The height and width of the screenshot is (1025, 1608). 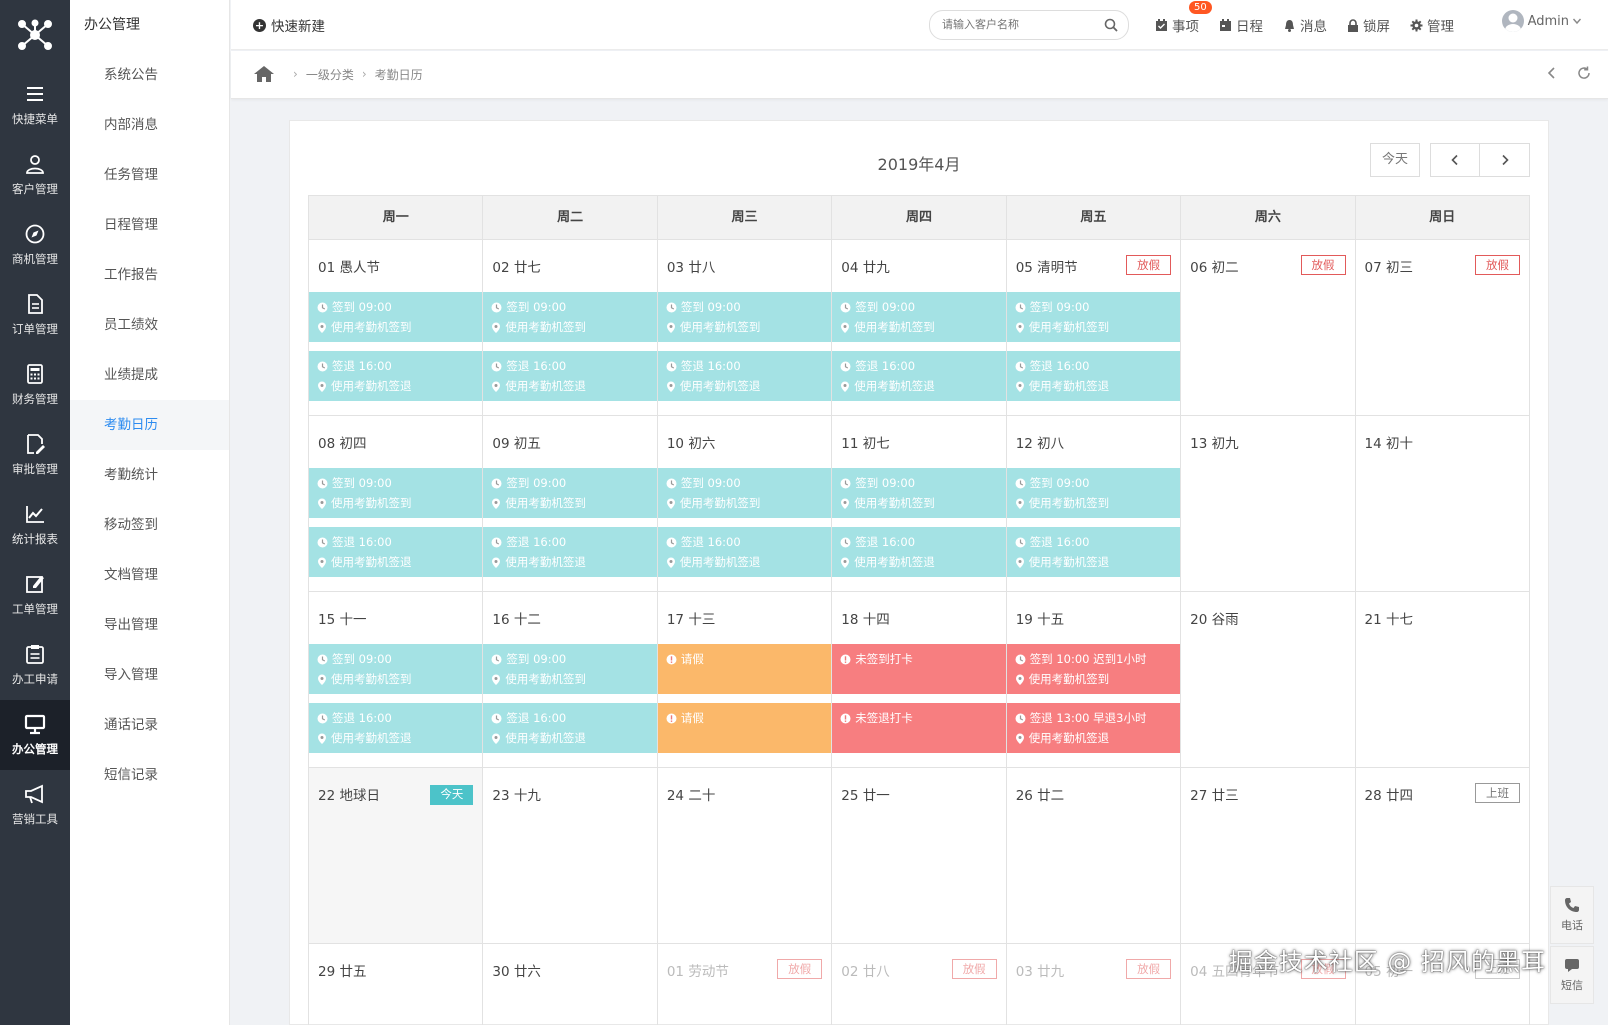 What do you see at coordinates (1305, 25) in the screenshot?
I see `messages-link: 消息` at bounding box center [1305, 25].